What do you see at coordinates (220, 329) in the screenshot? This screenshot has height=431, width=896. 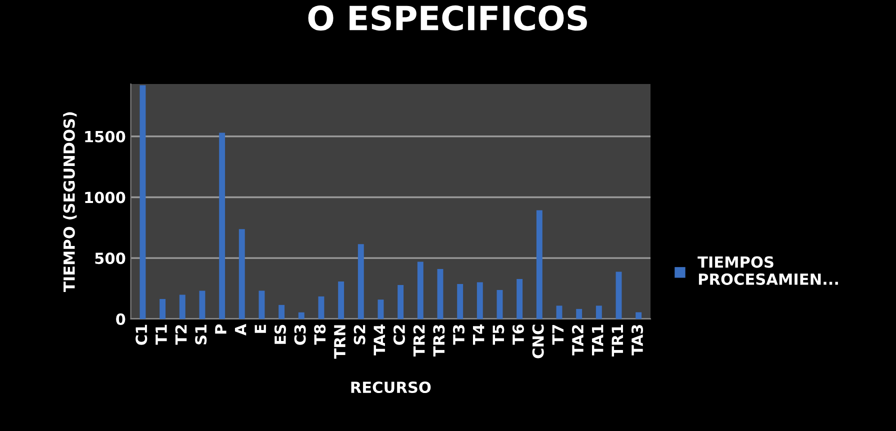 I see `x-tick-label: P` at bounding box center [220, 329].